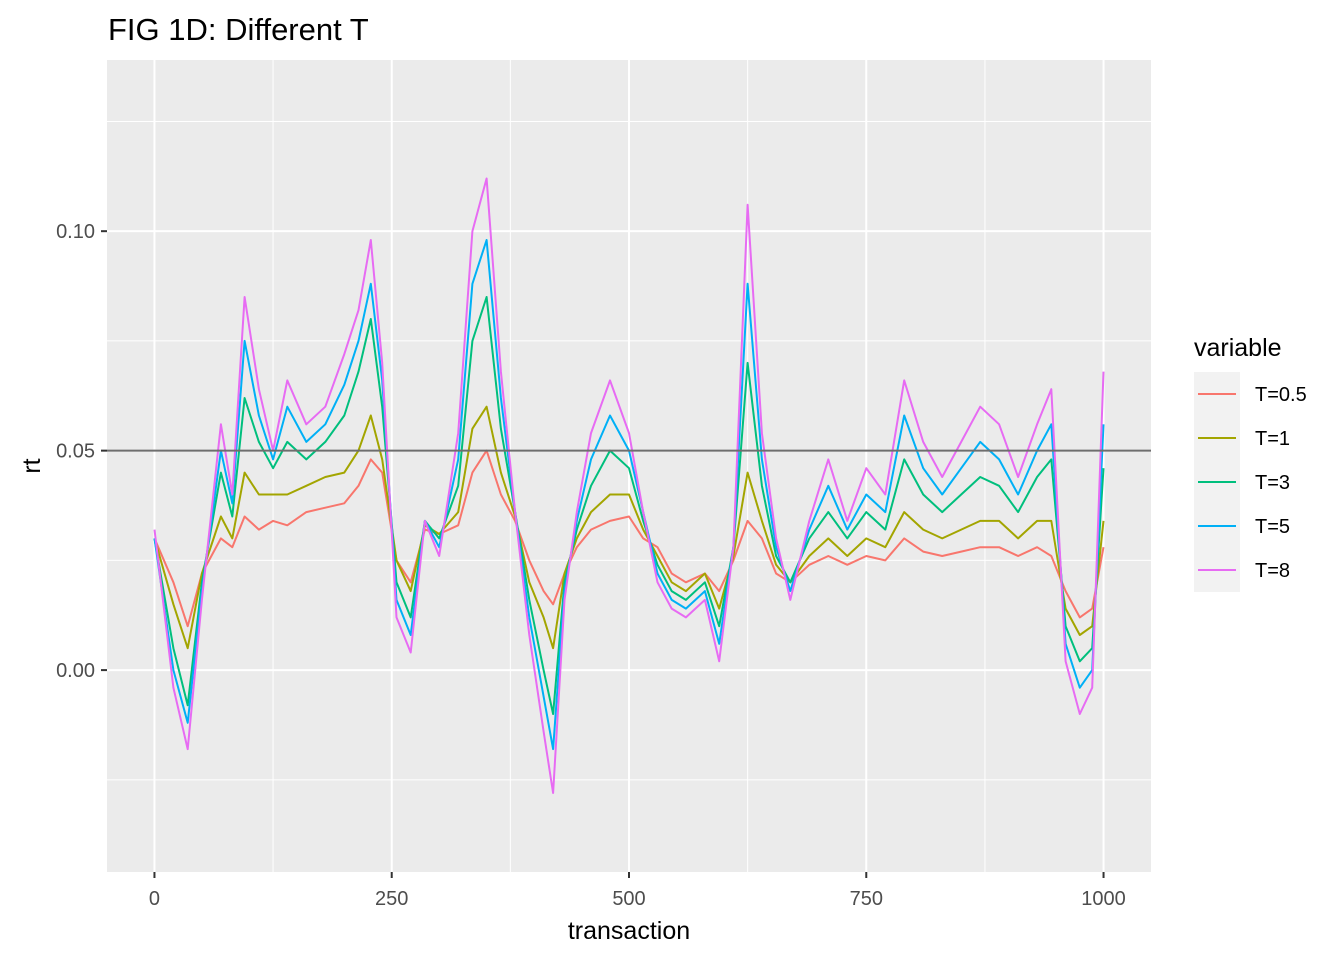 Image resolution: width=1344 pixels, height=965 pixels. I want to click on y-axis: 0.00 0.05 0.10, so click(81, 451).